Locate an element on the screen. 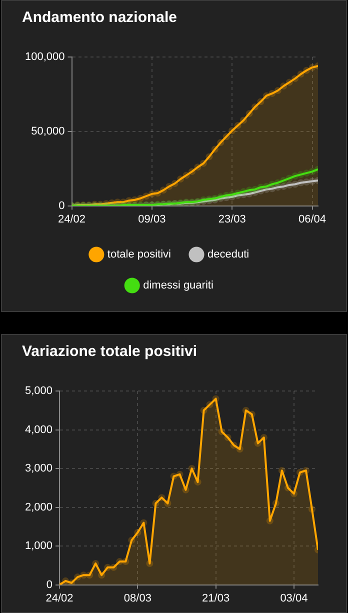 This screenshot has height=613, width=348. x-tick-label: 03/04 is located at coordinates (294, 598).